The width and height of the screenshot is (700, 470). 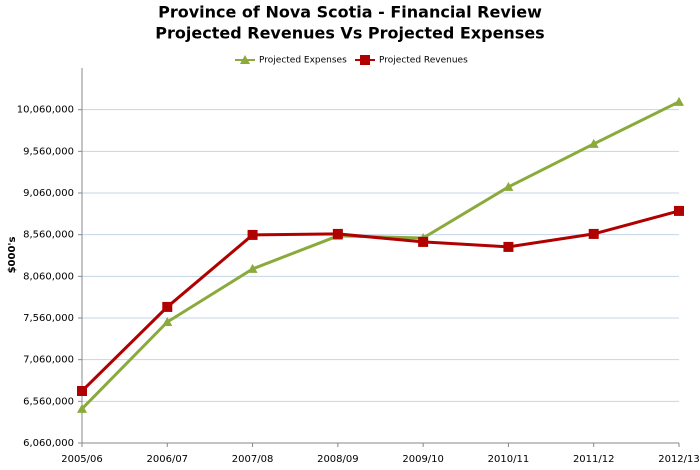 What do you see at coordinates (253, 459) in the screenshot?
I see `x-tick-label: 2007/08` at bounding box center [253, 459].